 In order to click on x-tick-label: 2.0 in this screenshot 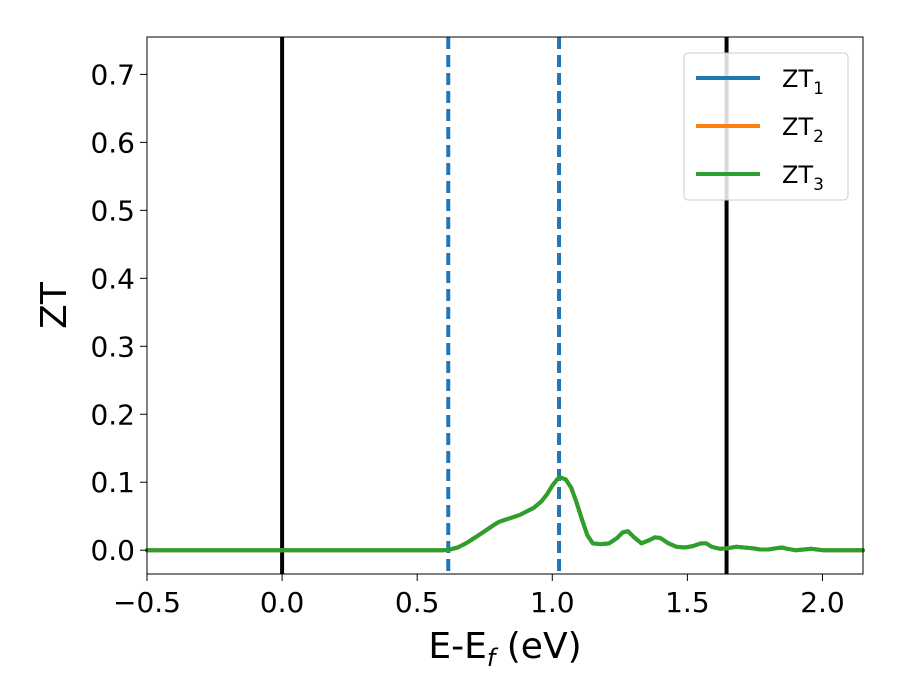, I will do `click(822, 602)`.